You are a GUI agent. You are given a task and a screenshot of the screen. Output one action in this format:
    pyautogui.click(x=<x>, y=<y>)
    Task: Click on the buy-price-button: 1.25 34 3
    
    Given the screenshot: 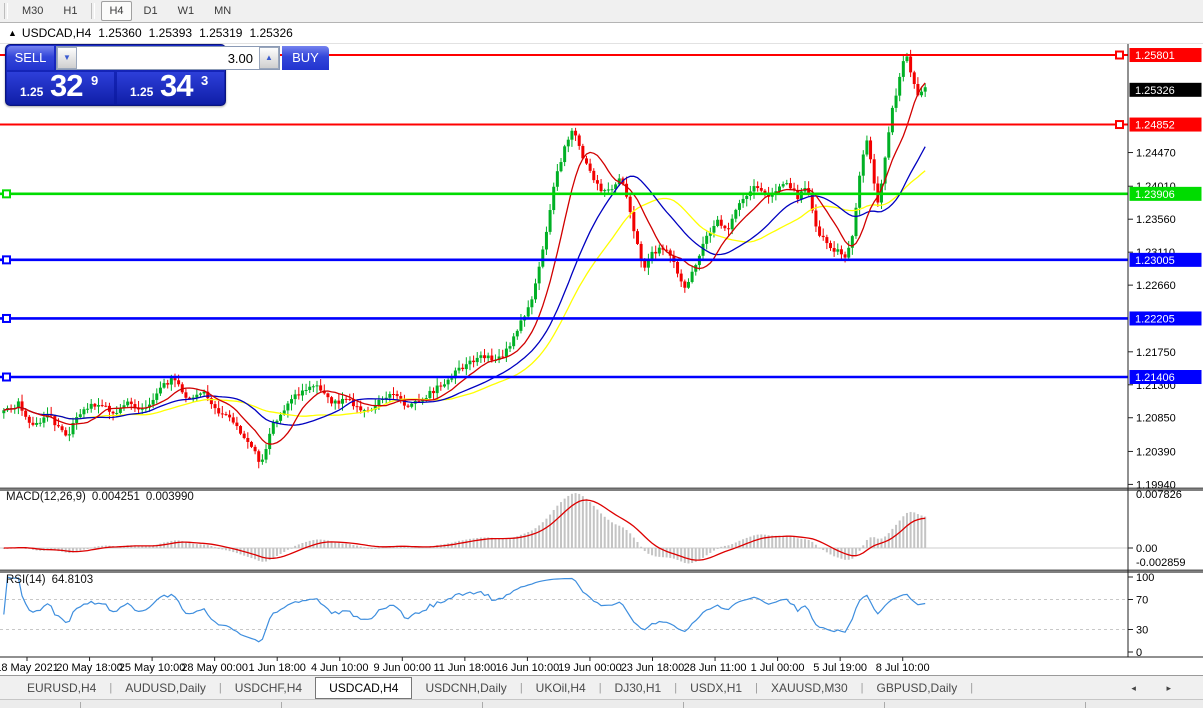 What is the action you would take?
    pyautogui.click(x=170, y=86)
    